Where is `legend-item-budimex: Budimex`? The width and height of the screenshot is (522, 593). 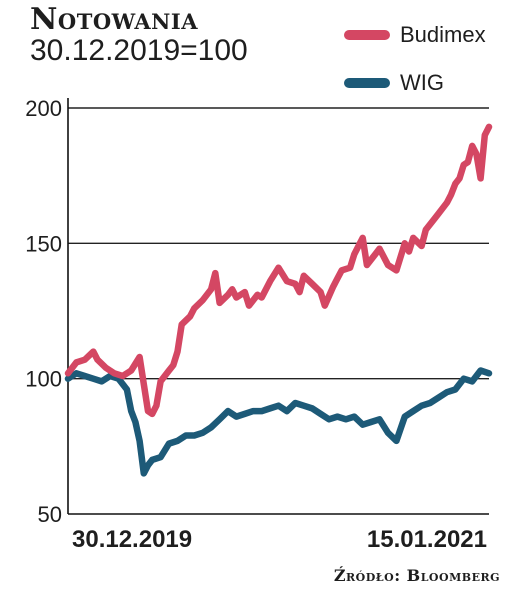
legend-item-budimex: Budimex is located at coordinates (415, 35).